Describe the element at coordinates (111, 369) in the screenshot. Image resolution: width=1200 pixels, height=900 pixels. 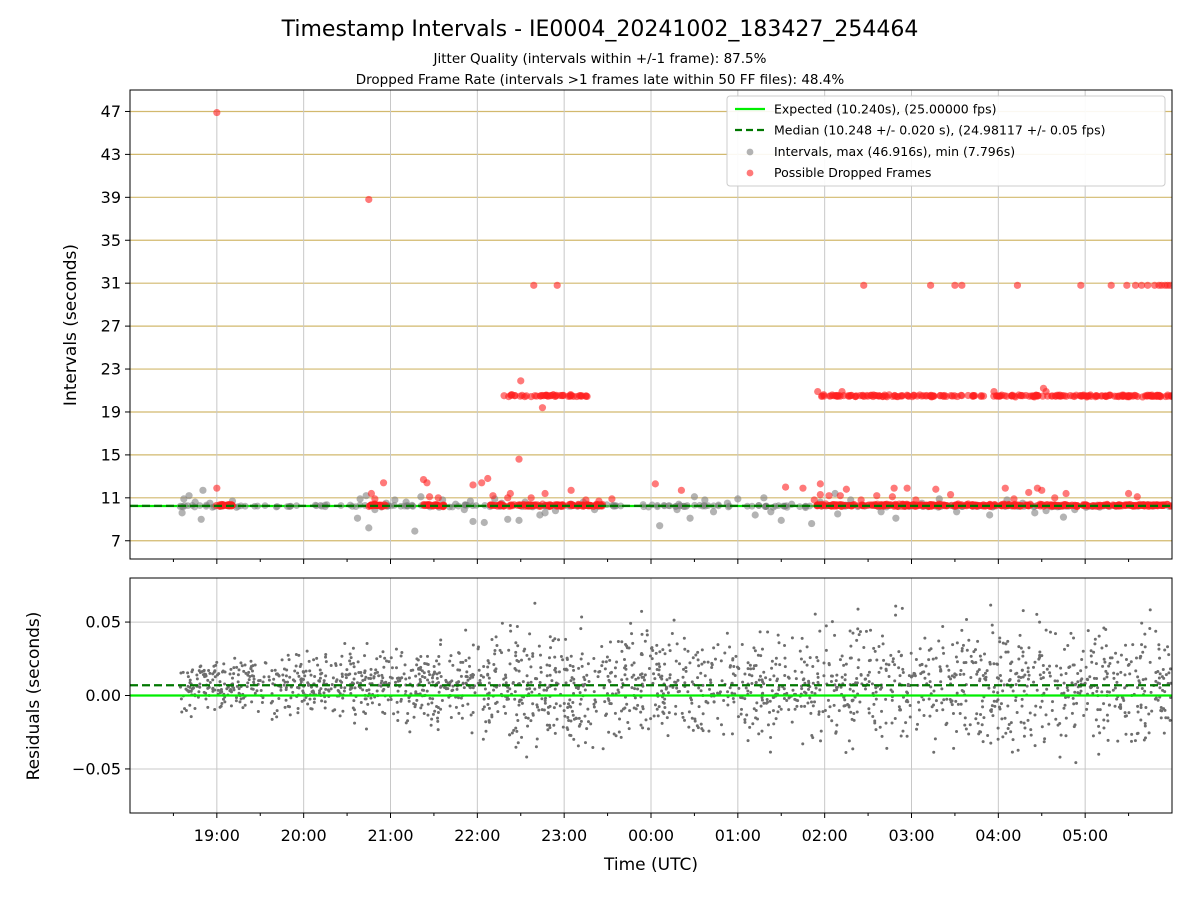
I see `top-y-tick-label: 23` at that location.